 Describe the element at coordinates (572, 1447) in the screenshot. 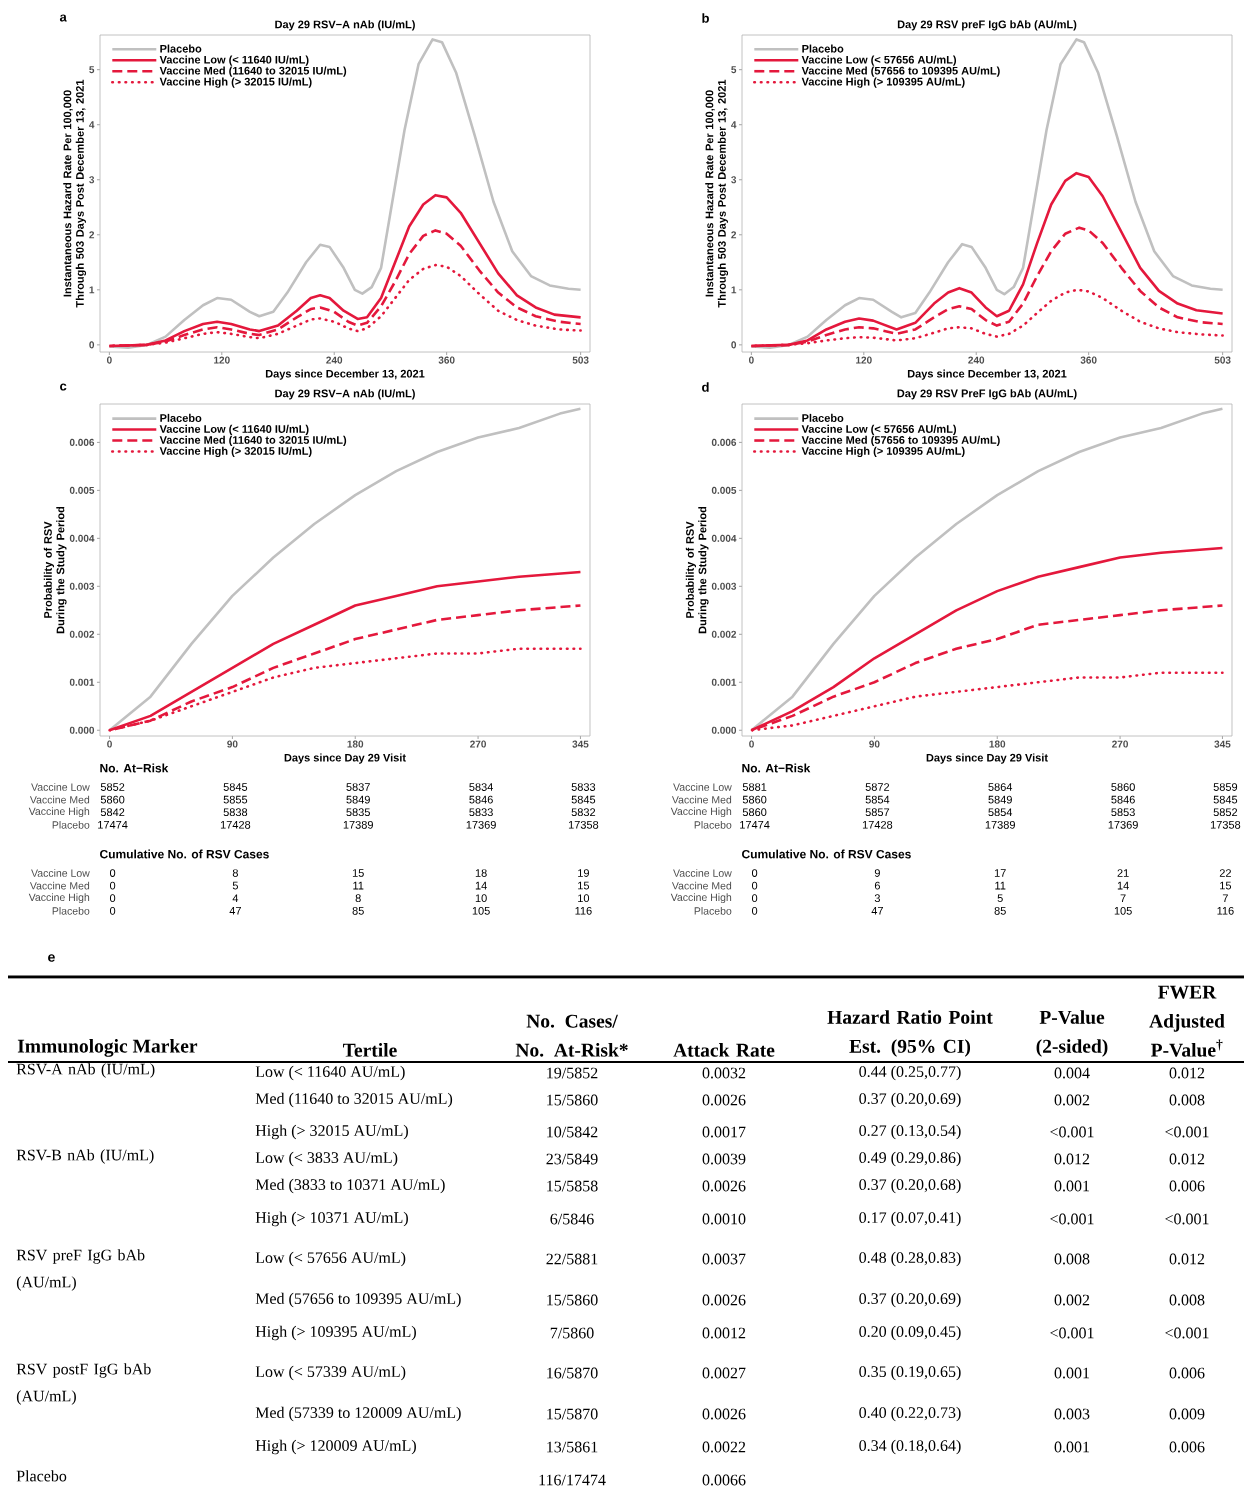

I see `text: 13/5861` at that location.